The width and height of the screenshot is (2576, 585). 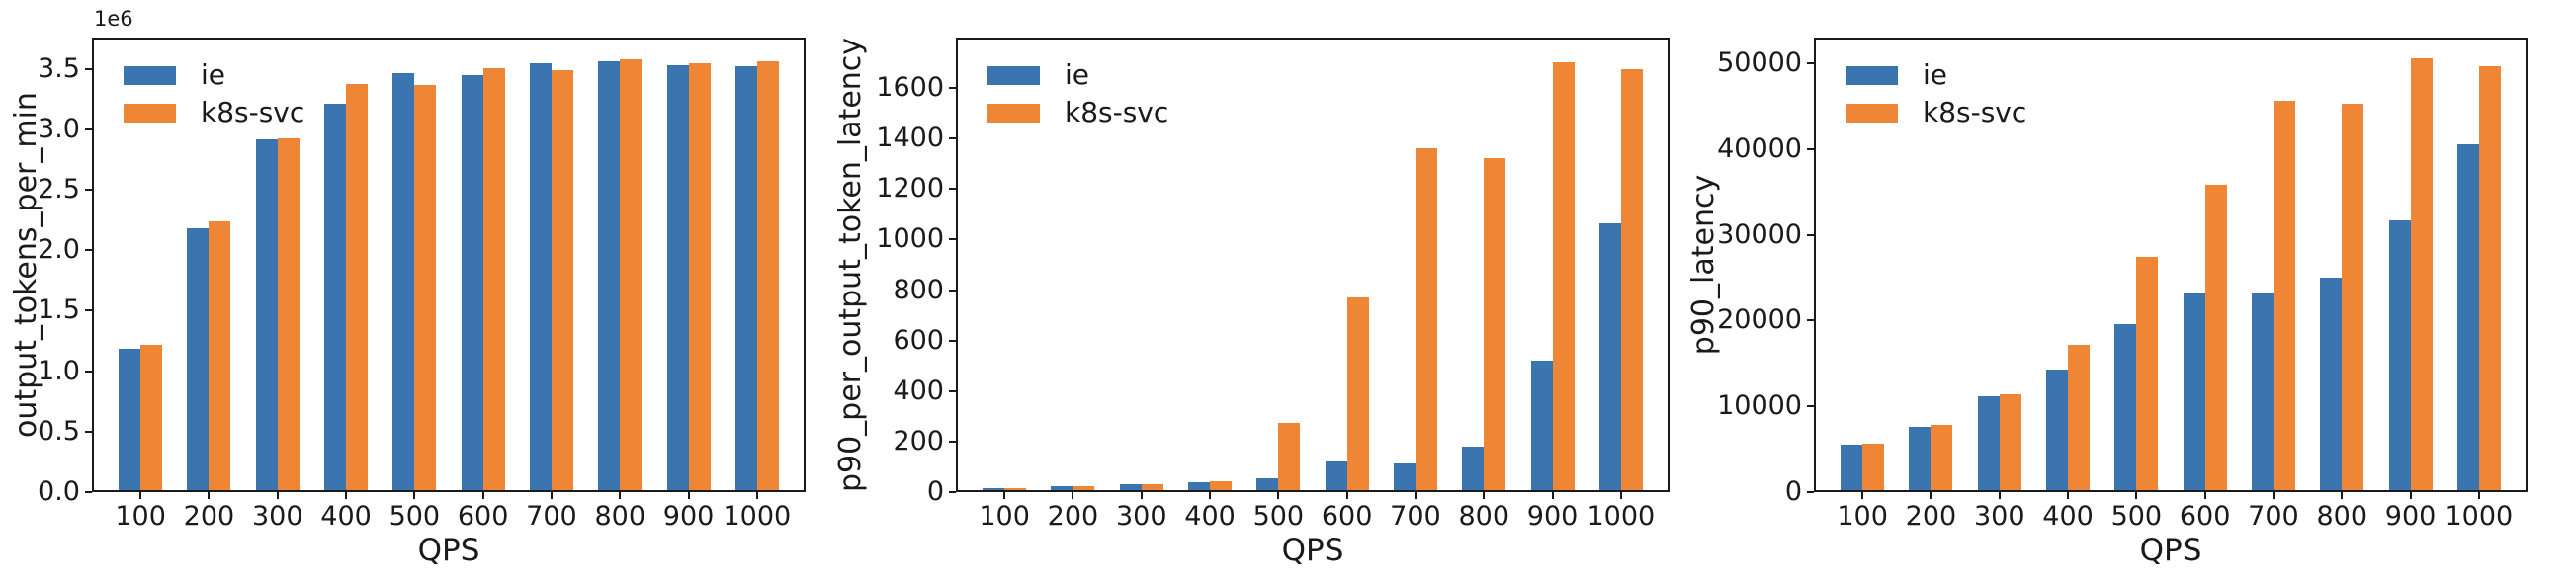 What do you see at coordinates (918, 390) in the screenshot?
I see `y-tick-label: 400` at bounding box center [918, 390].